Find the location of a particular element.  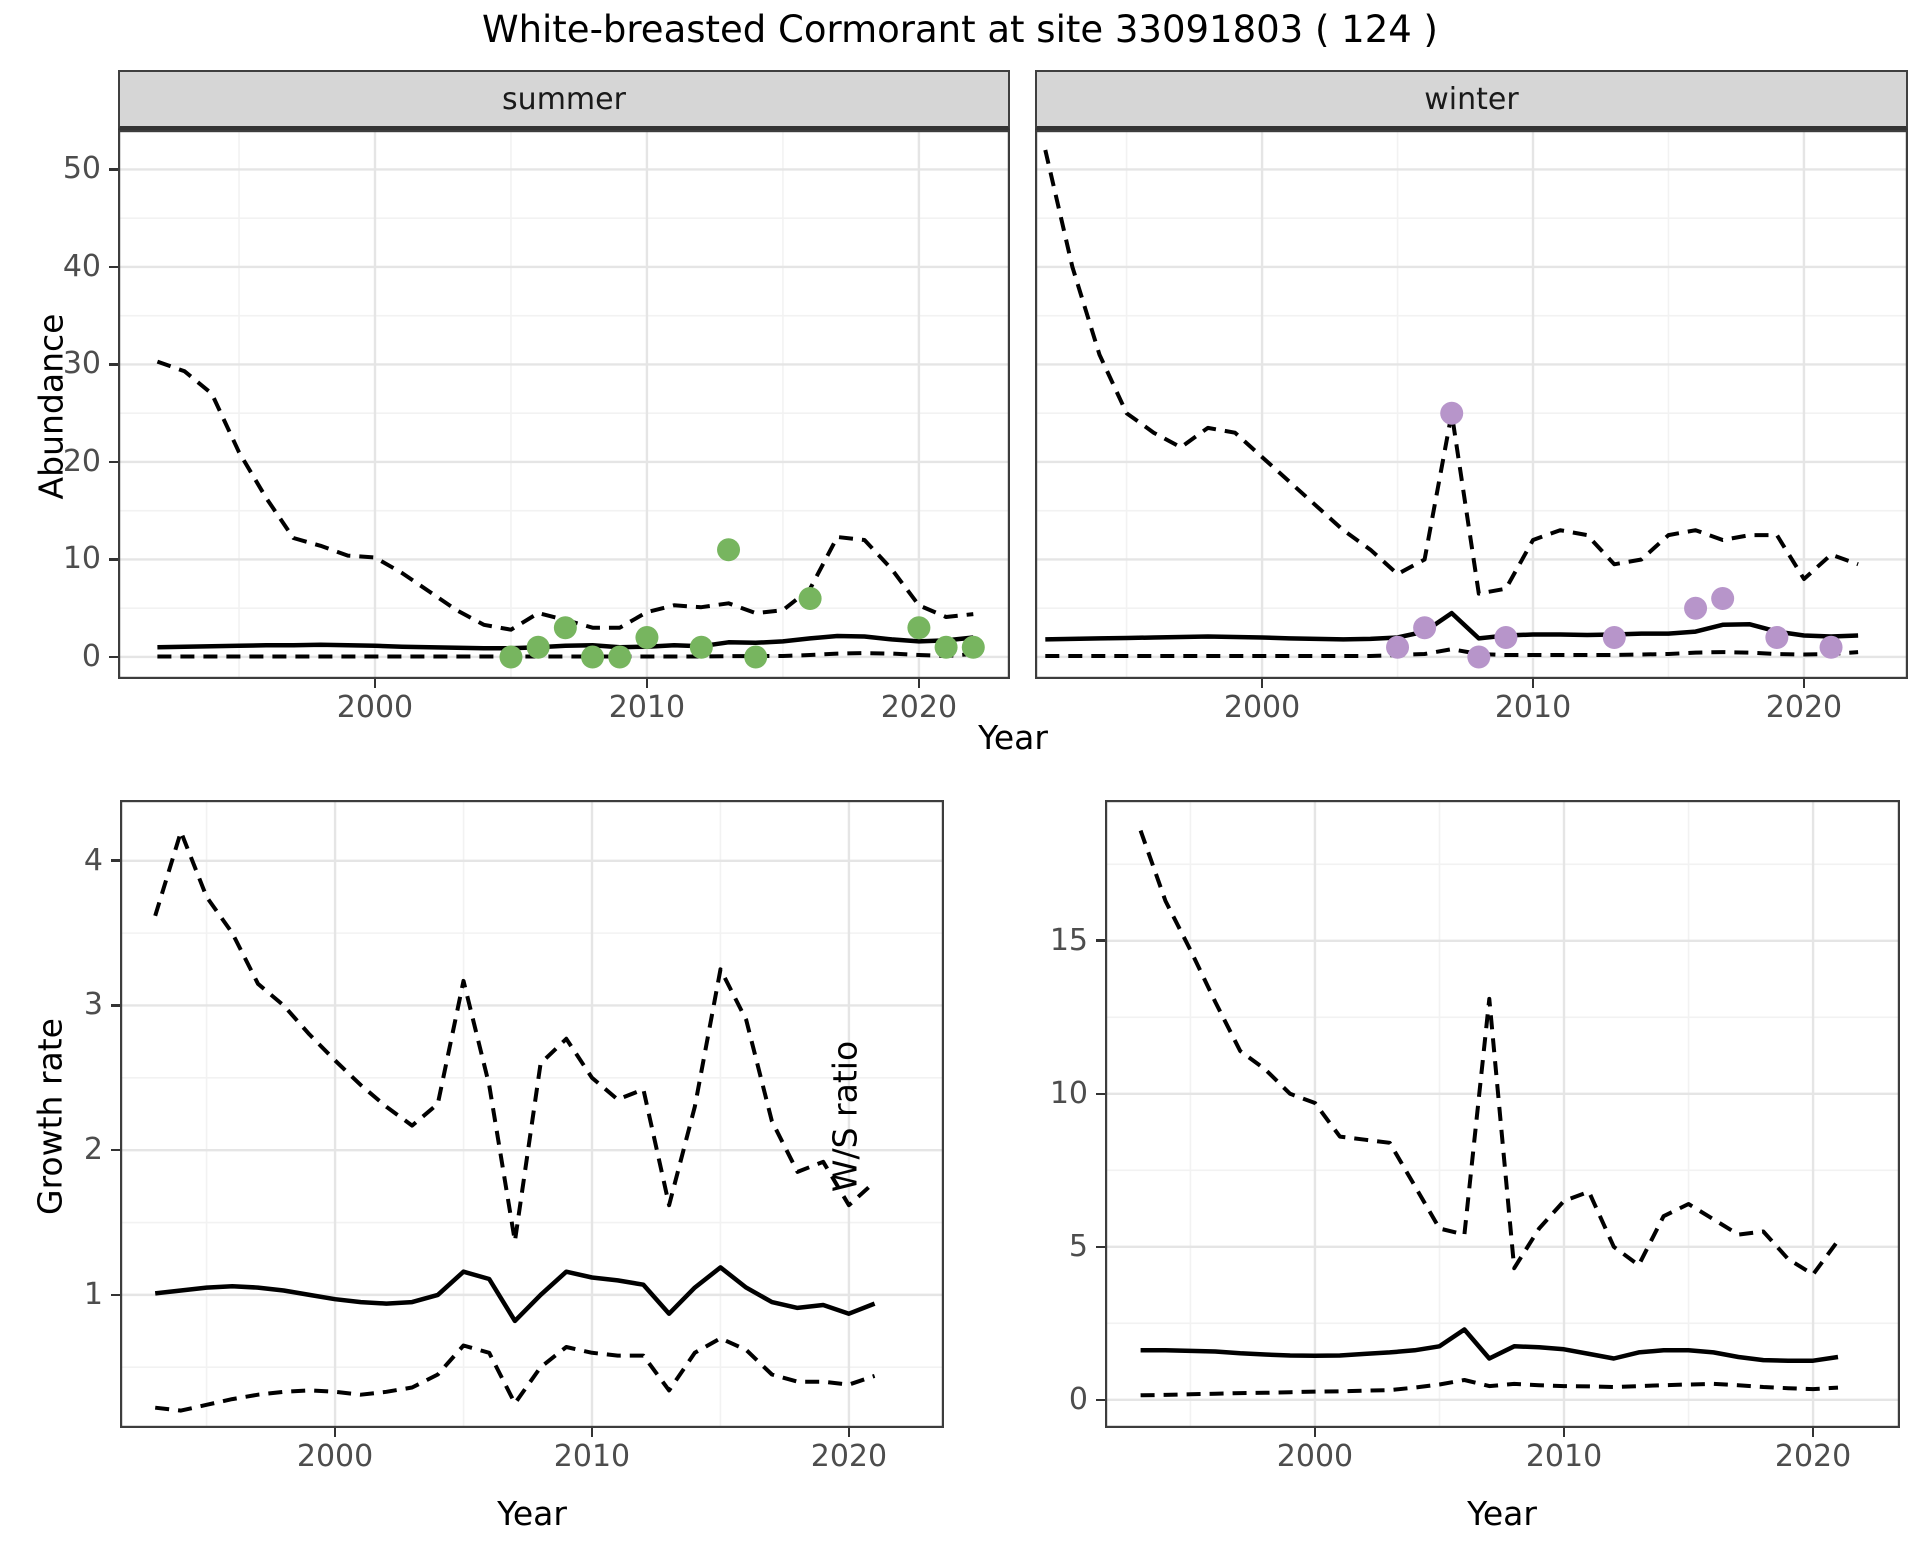

facet-strip-summer: summer is located at coordinates (564, 100).